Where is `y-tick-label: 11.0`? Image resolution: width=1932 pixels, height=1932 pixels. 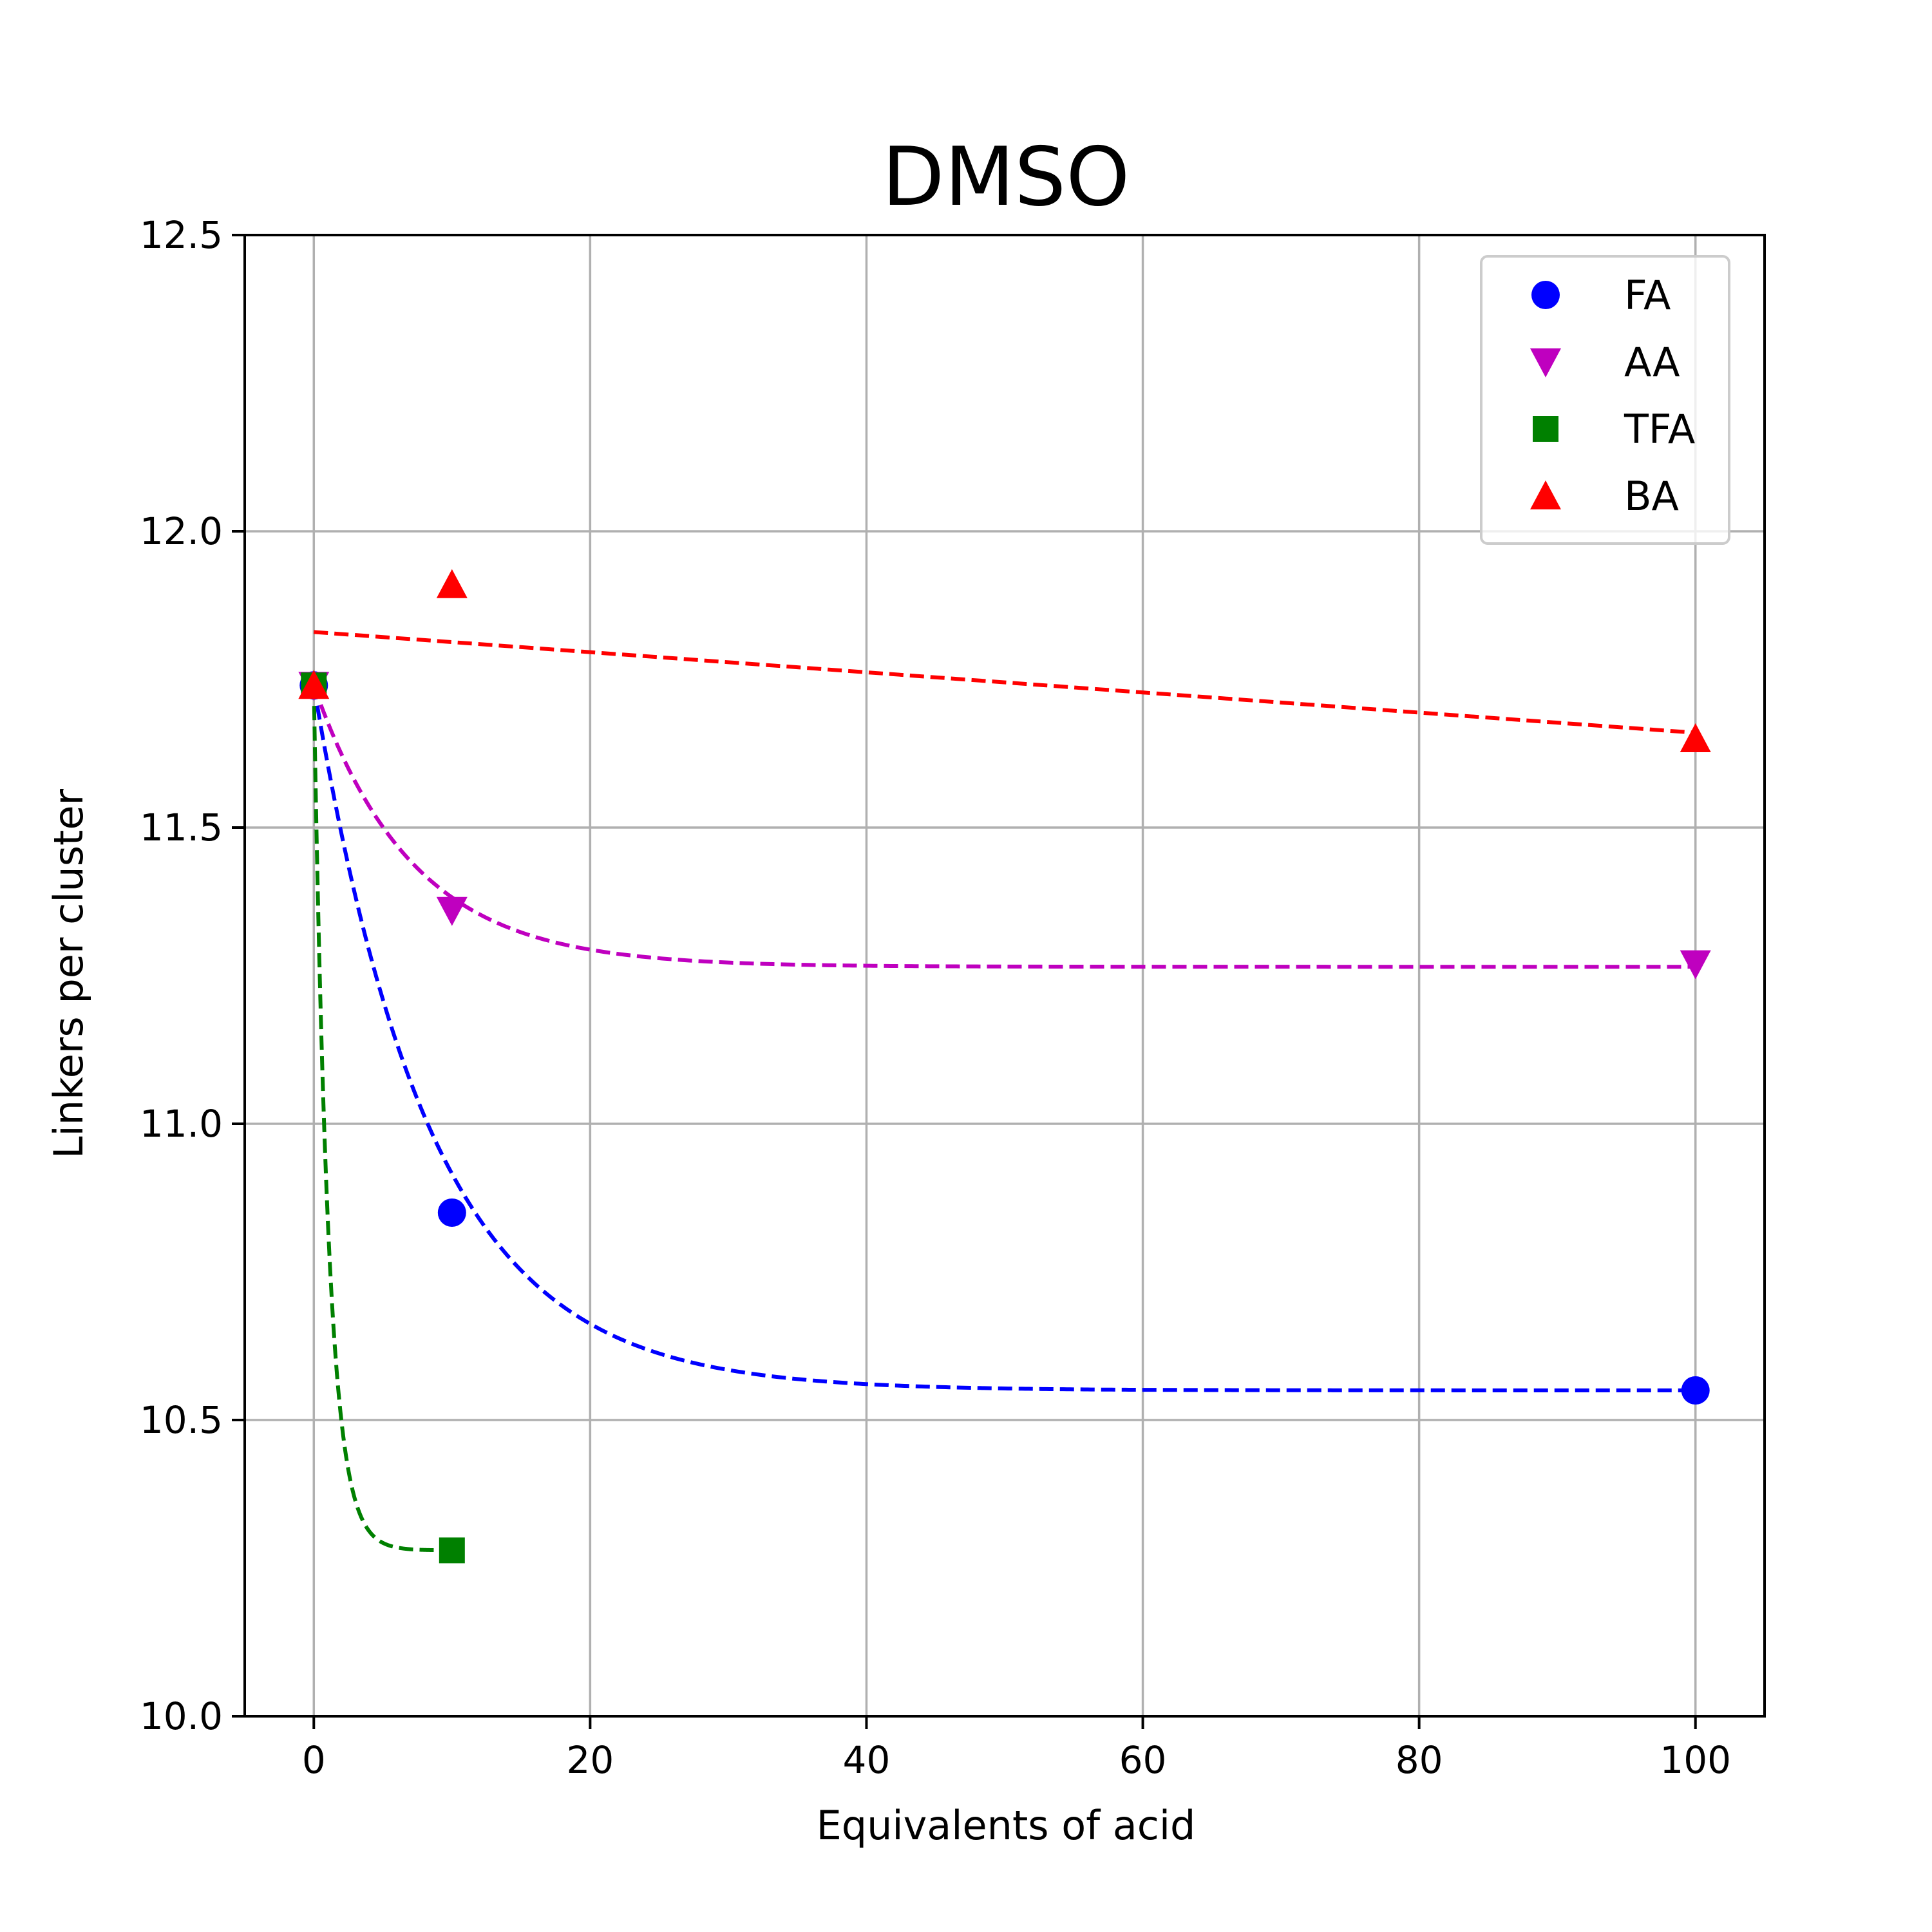 y-tick-label: 11.0 is located at coordinates (182, 1124).